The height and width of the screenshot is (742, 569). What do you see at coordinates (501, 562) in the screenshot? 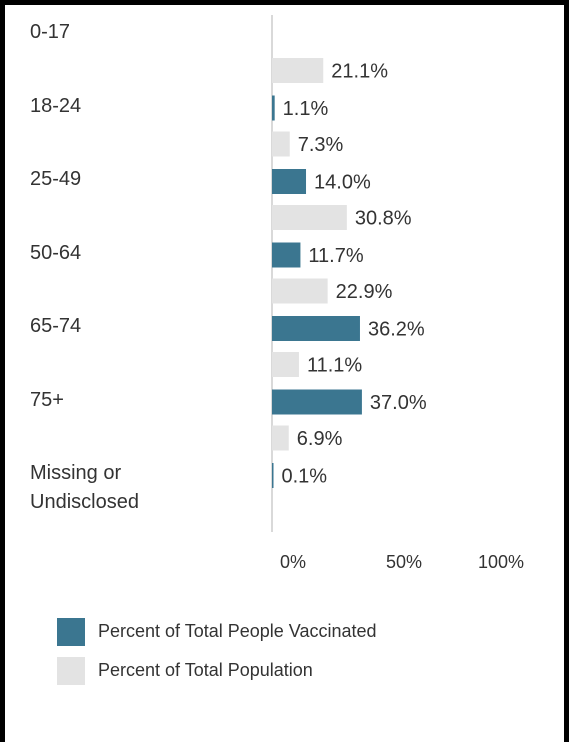
I see `x-tick-label: 100%` at bounding box center [501, 562].